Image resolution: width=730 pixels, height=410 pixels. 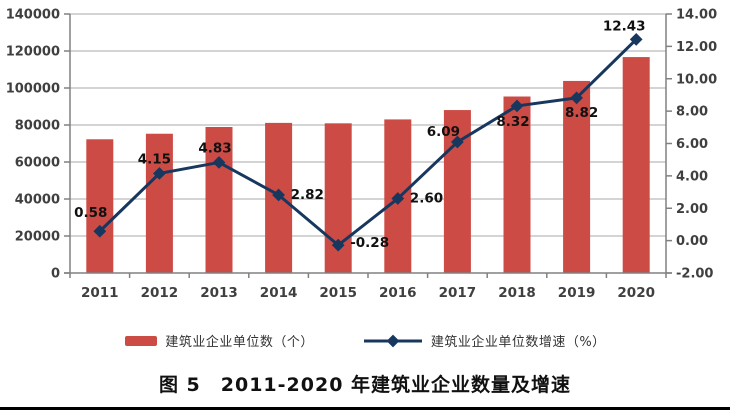 What do you see at coordinates (33, 52) in the screenshot?
I see `left-axis-tick-label: 120000` at bounding box center [33, 52].